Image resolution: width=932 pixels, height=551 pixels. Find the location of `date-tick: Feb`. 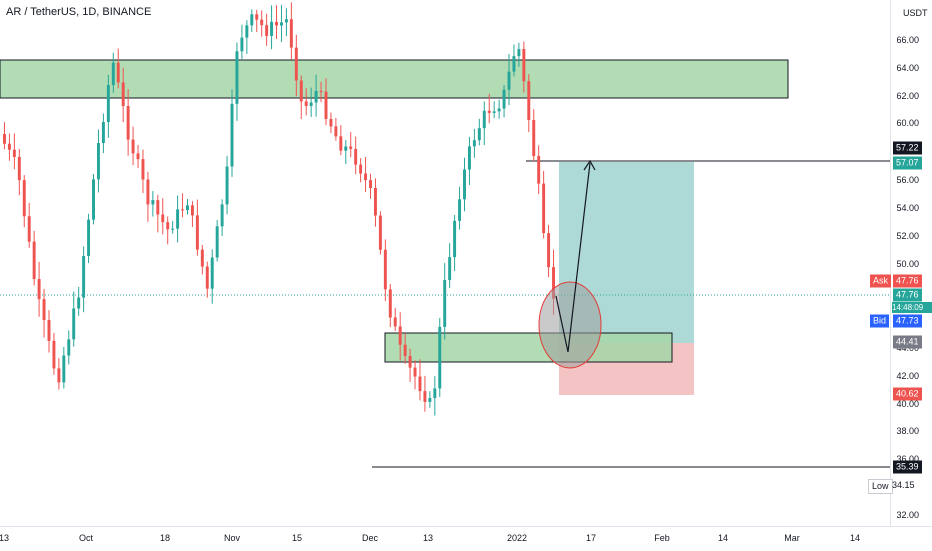

date-tick: Feb is located at coordinates (662, 538).